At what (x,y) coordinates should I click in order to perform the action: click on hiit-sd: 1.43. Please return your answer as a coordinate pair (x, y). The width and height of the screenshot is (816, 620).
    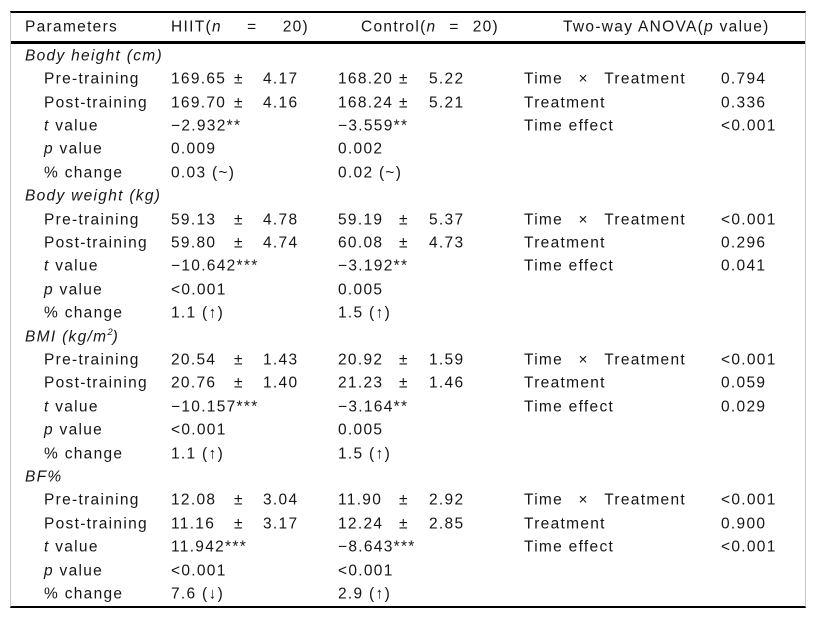
    Looking at the image, I should click on (281, 360).